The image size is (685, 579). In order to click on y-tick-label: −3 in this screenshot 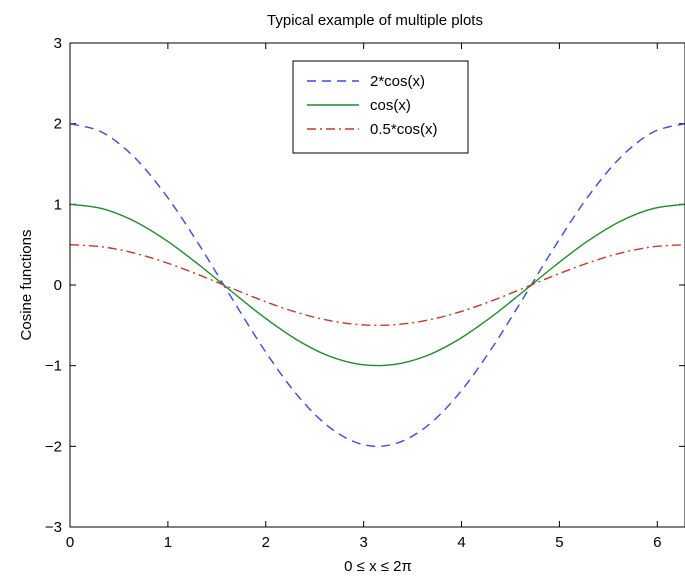, I will do `click(53, 527)`.